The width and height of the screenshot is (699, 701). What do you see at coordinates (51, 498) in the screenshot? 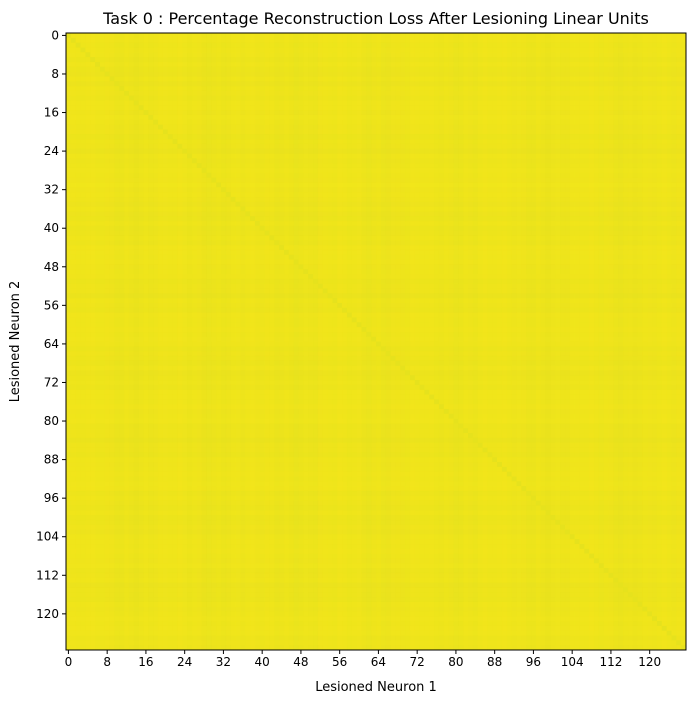
I see `y-tick-label: 96` at bounding box center [51, 498].